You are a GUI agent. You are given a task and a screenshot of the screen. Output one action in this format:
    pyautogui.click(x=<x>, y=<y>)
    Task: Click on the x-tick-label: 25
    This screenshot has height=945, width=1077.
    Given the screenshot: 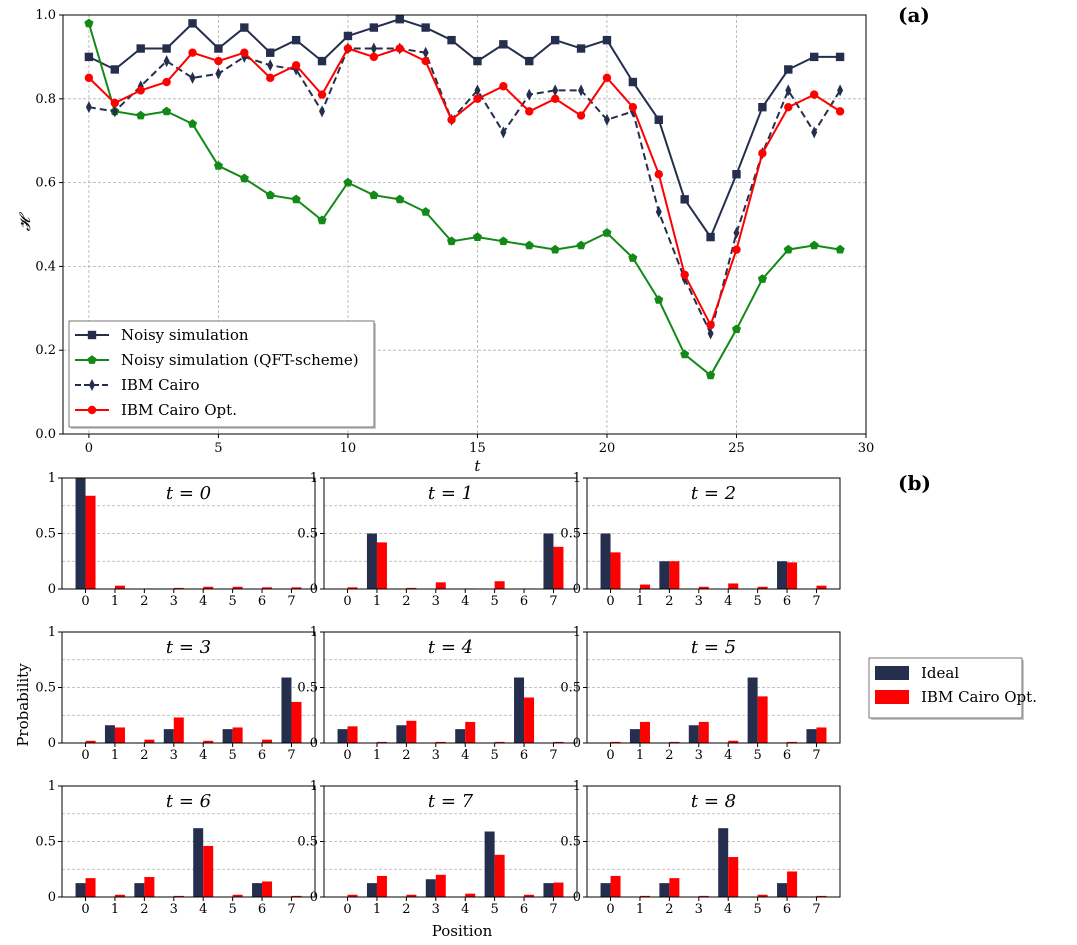 What is the action you would take?
    pyautogui.click(x=736, y=448)
    